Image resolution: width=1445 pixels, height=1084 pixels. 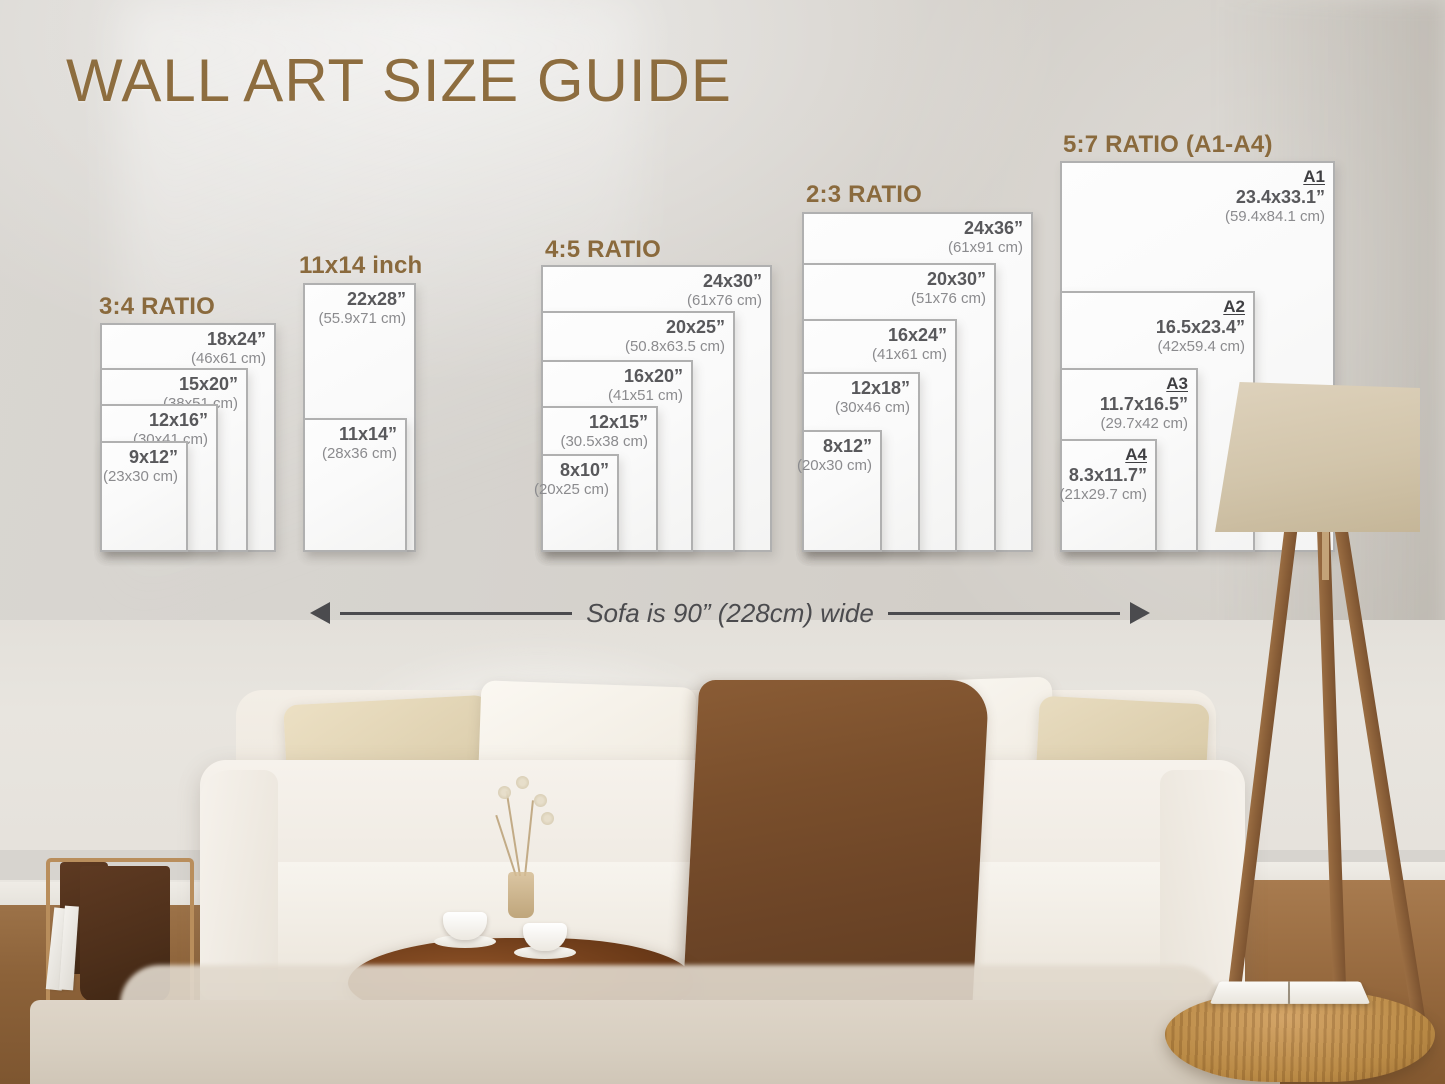 I want to click on lamp-shade, so click(x=1317, y=457).